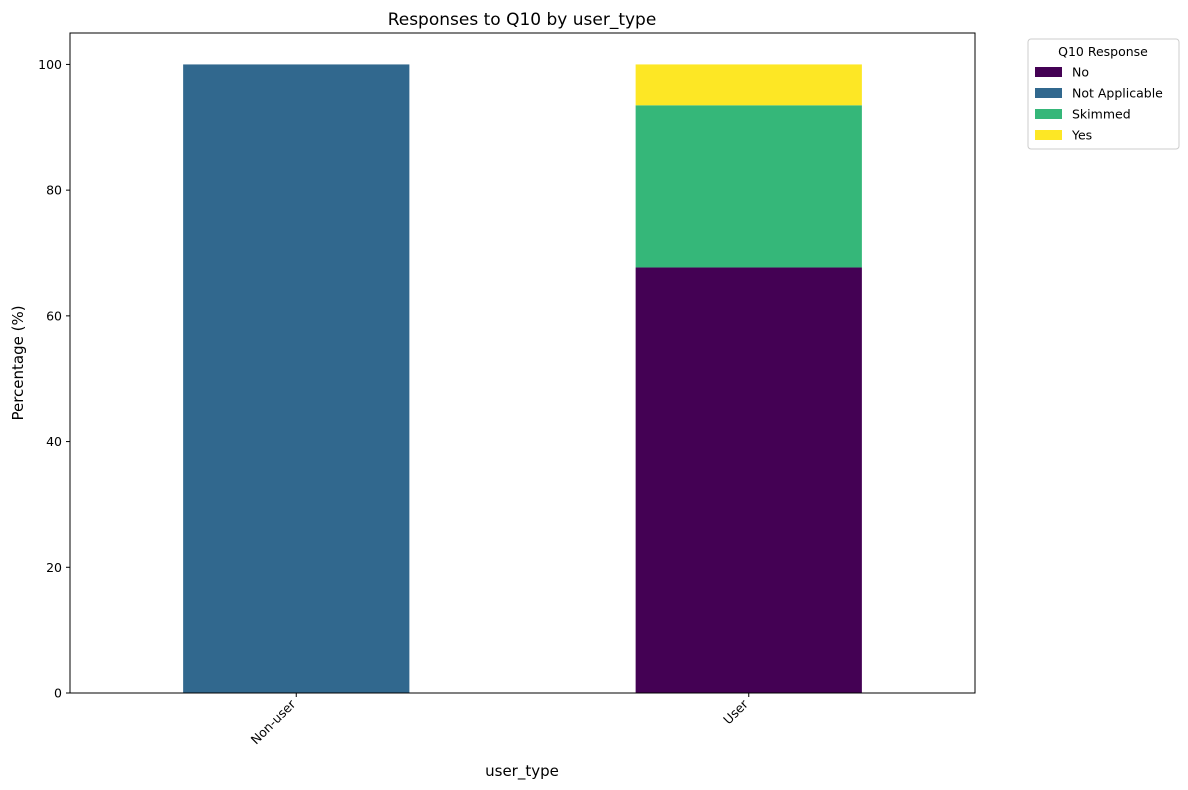 The image size is (1188, 790). What do you see at coordinates (1103, 51) in the screenshot?
I see `legend-title: Q10 Response` at bounding box center [1103, 51].